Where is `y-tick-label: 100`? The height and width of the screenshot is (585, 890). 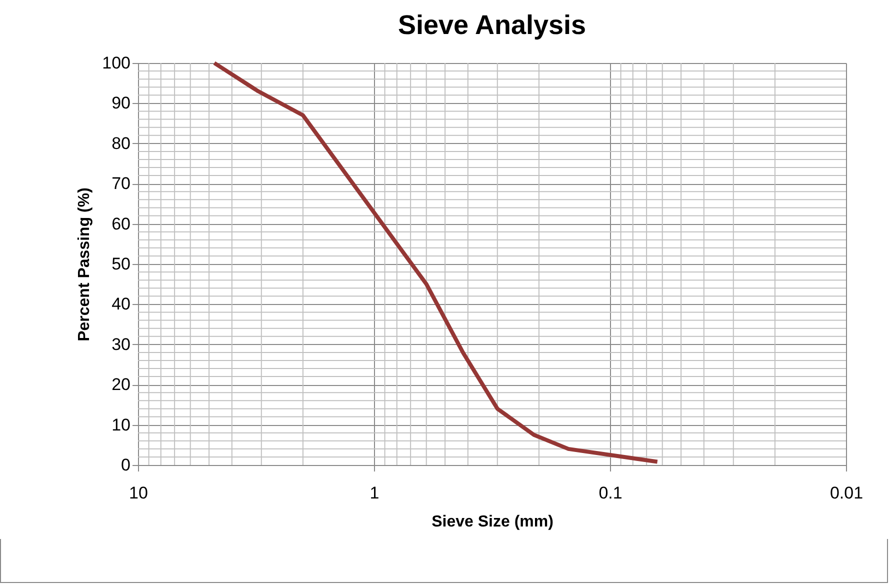 y-tick-label: 100 is located at coordinates (116, 63).